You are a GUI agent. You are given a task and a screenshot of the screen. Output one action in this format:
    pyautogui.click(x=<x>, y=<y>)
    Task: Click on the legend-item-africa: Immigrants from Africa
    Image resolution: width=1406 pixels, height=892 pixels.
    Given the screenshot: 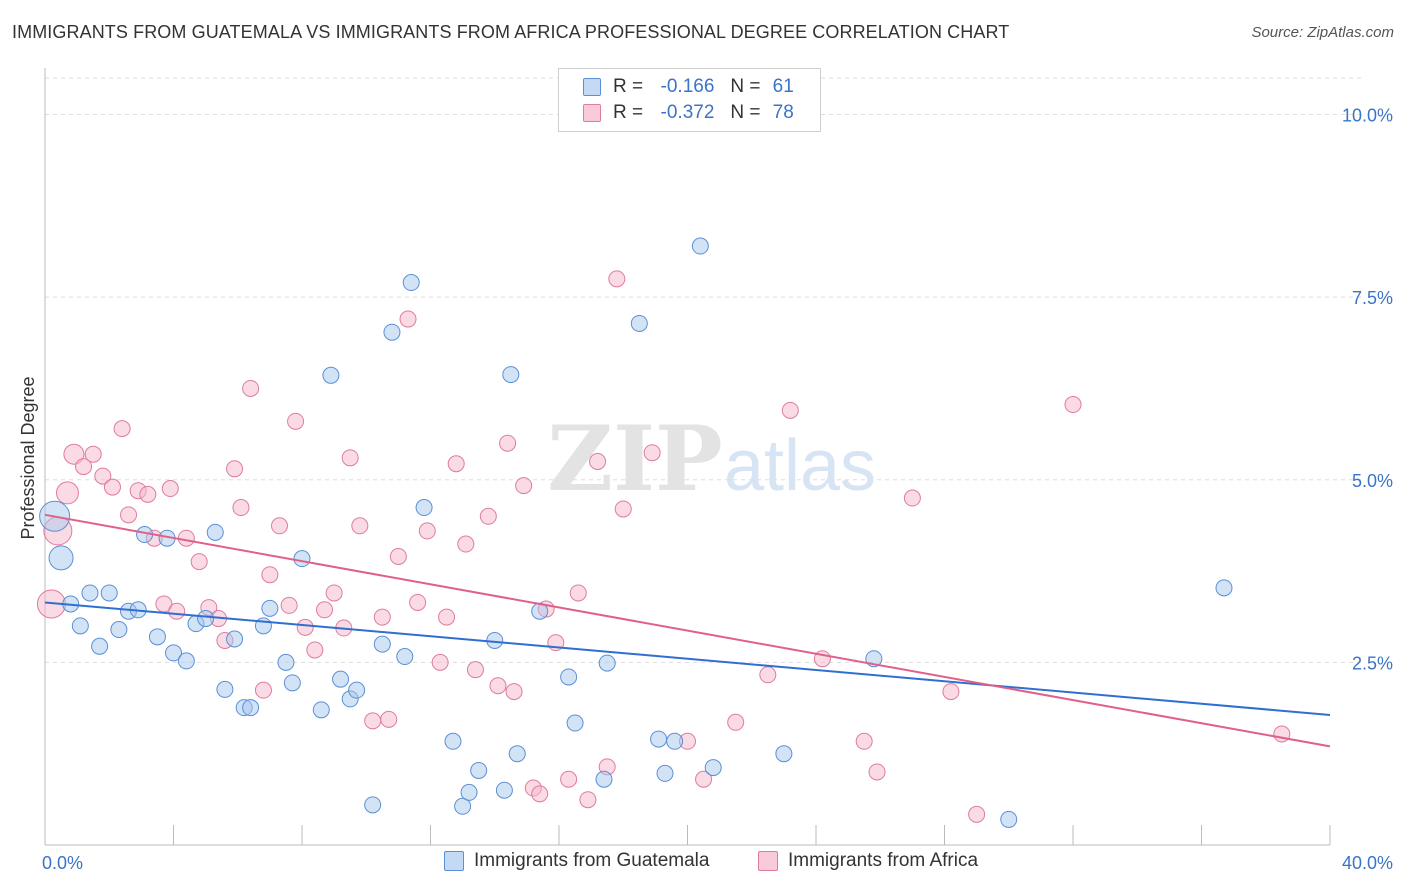 What is the action you would take?
    pyautogui.click(x=868, y=861)
    